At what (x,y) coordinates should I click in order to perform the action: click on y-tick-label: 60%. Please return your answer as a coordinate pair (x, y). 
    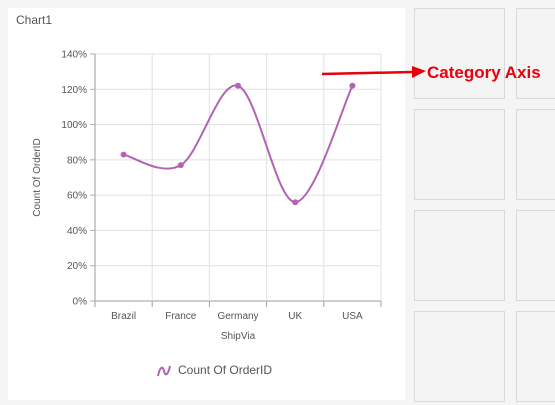
    Looking at the image, I should click on (77, 196).